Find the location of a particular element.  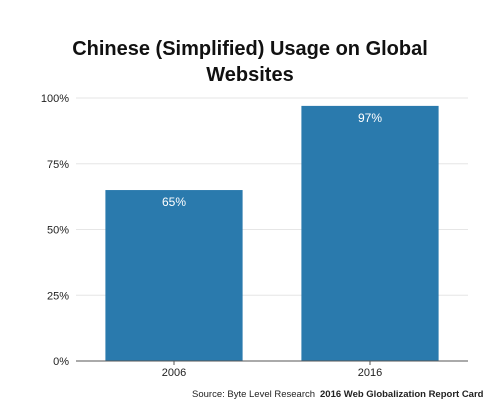

chart-title-line-2: Websites is located at coordinates (250, 75).